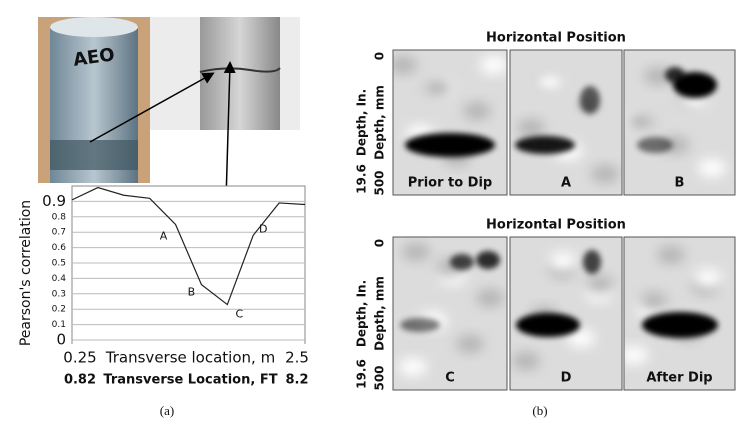  Describe the element at coordinates (263, 228) in the screenshot. I see `annotation: D` at that location.